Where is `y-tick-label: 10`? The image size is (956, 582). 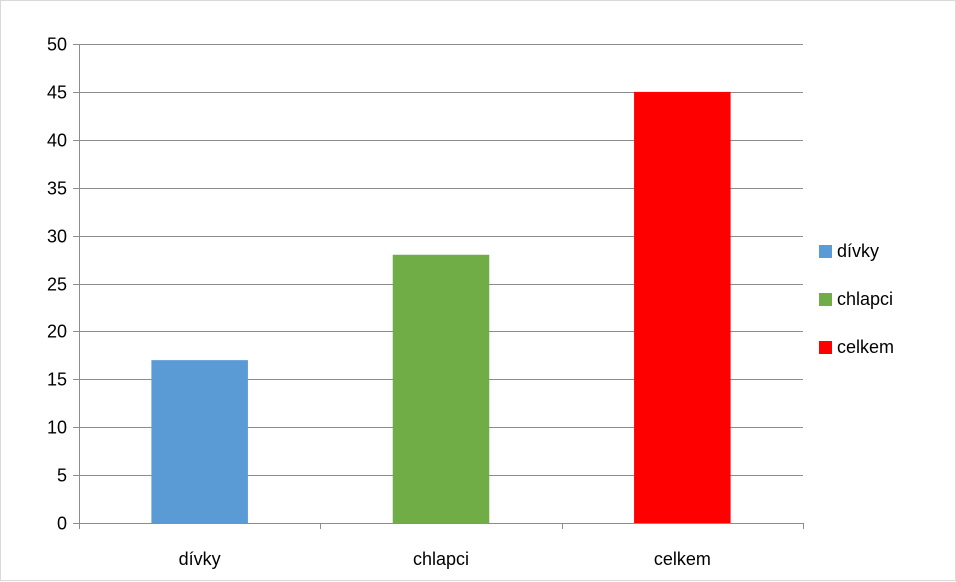 y-tick-label: 10 is located at coordinates (57, 428).